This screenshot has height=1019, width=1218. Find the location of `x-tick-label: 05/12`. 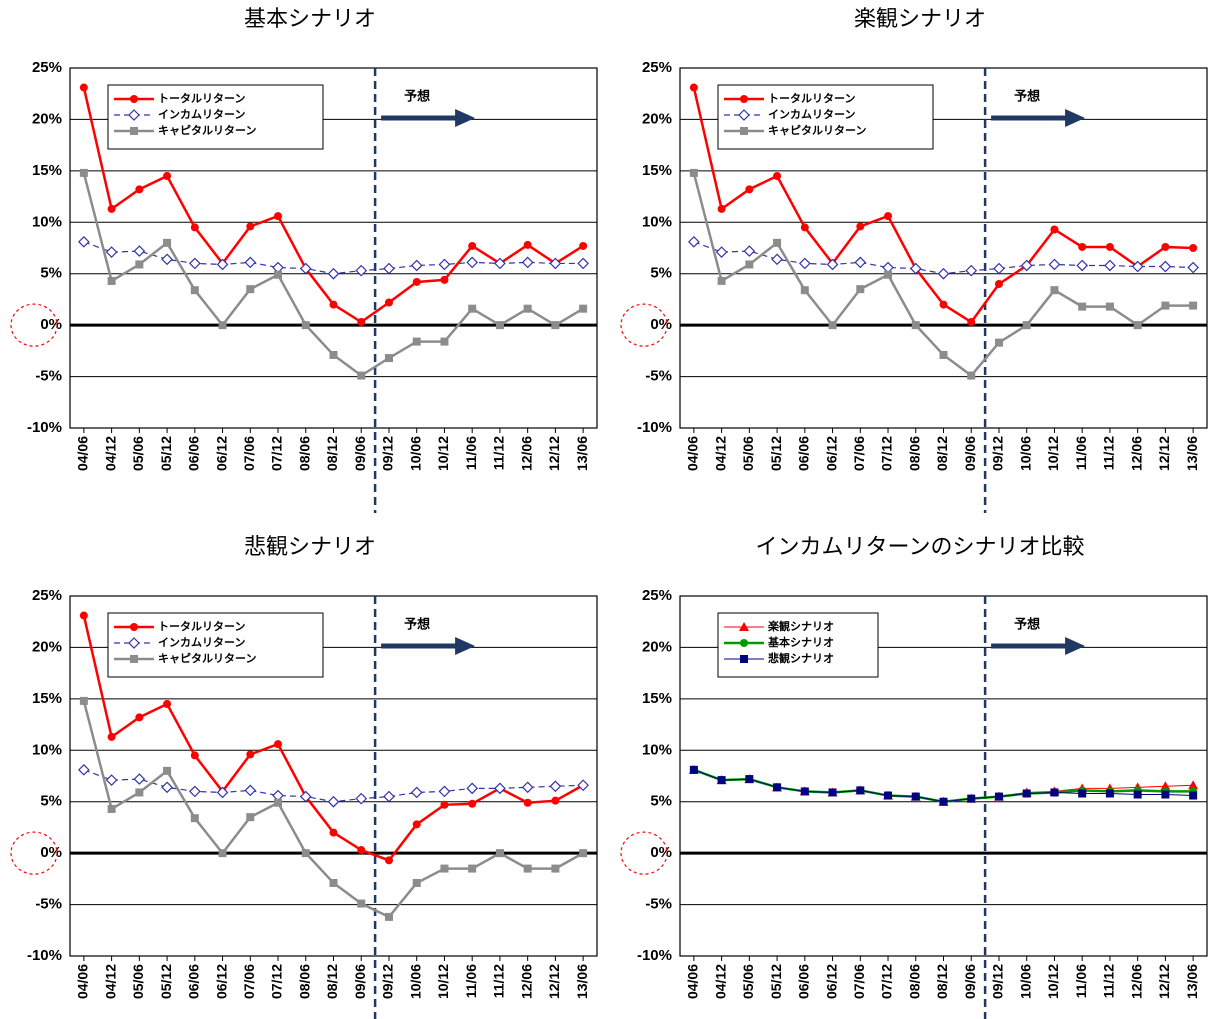

x-tick-label: 05/12 is located at coordinates (166, 453).